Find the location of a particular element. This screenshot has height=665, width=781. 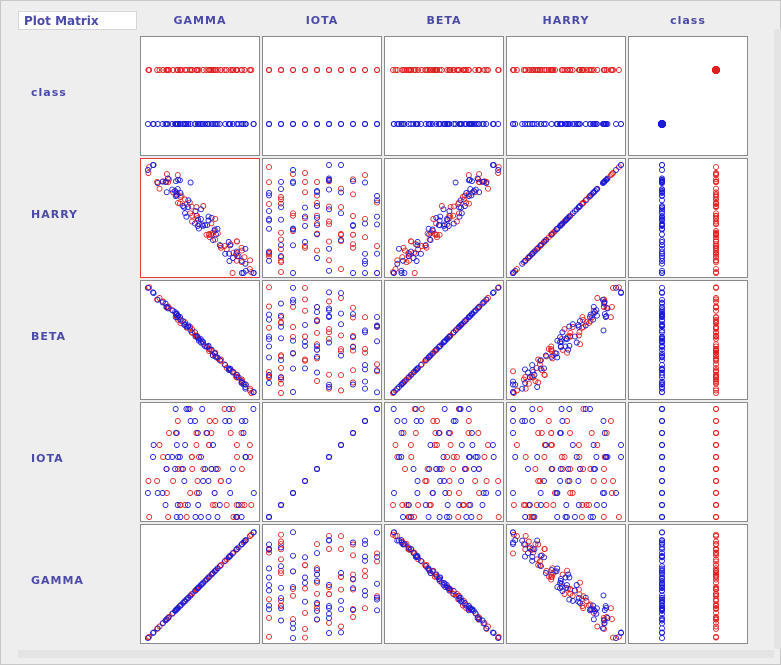

plot-matrix-tab: Plot Matrix is located at coordinates (77, 20).